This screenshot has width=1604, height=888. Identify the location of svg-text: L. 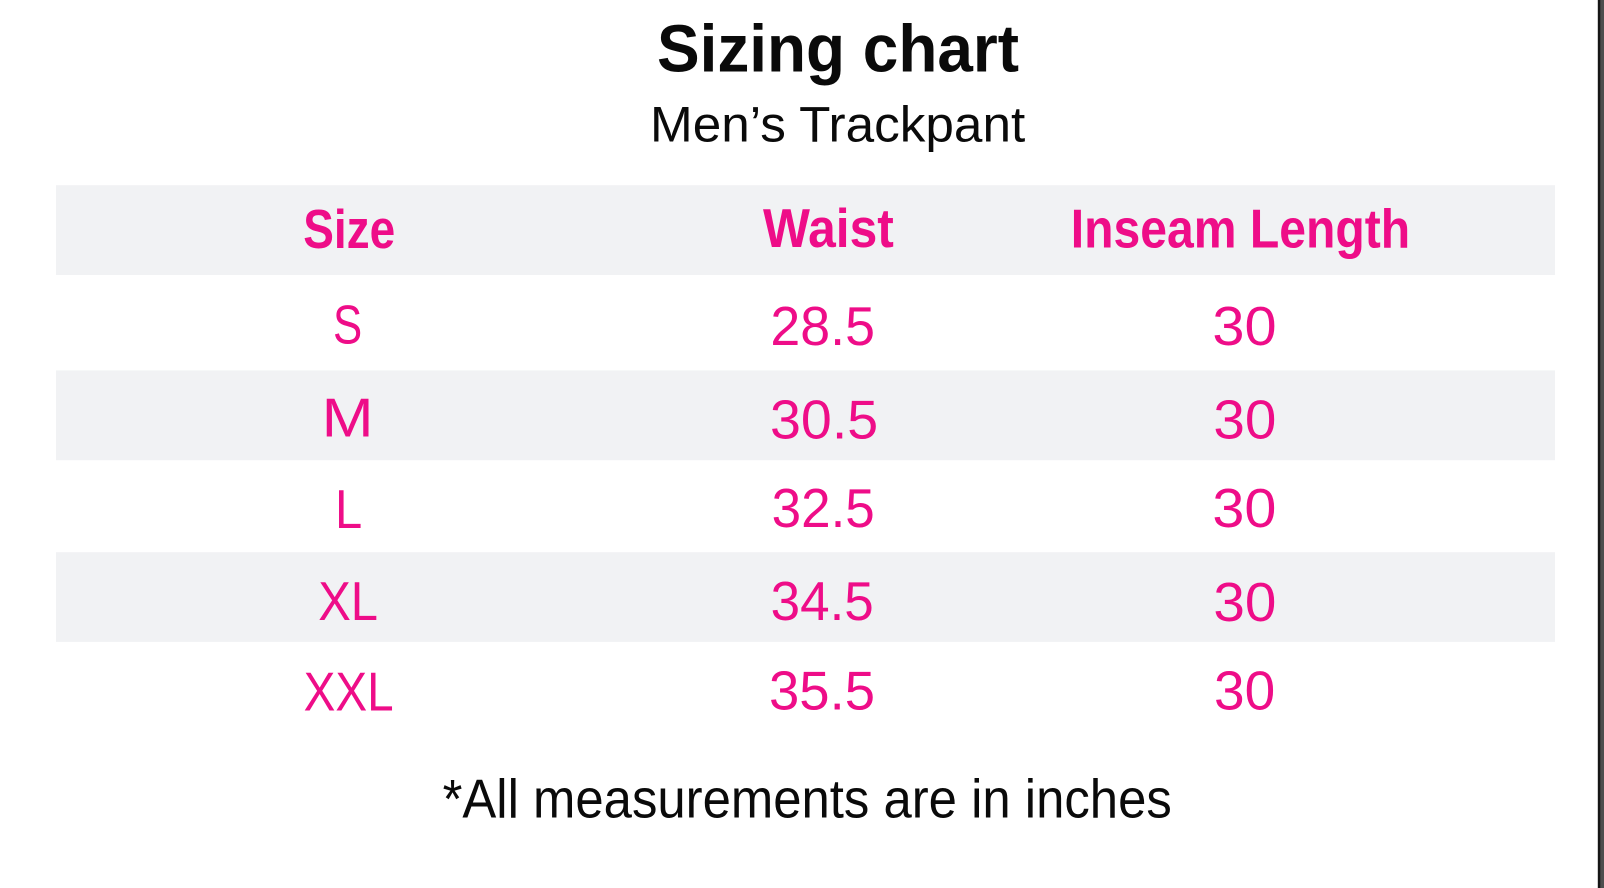
(348, 509).